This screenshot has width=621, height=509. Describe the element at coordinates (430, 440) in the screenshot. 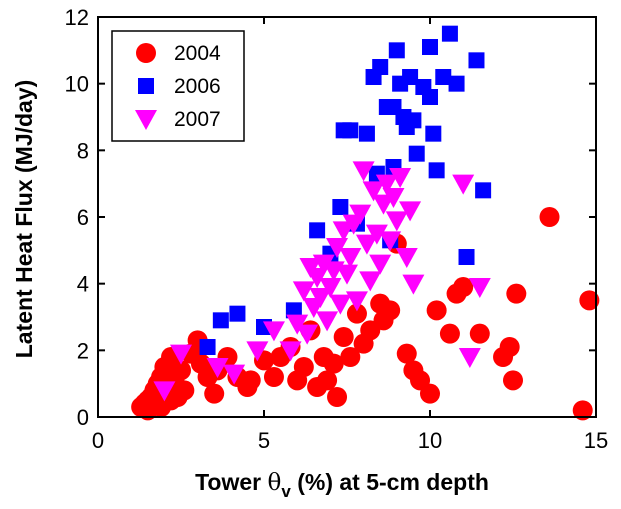

I see `x-tick-label: 10` at that location.